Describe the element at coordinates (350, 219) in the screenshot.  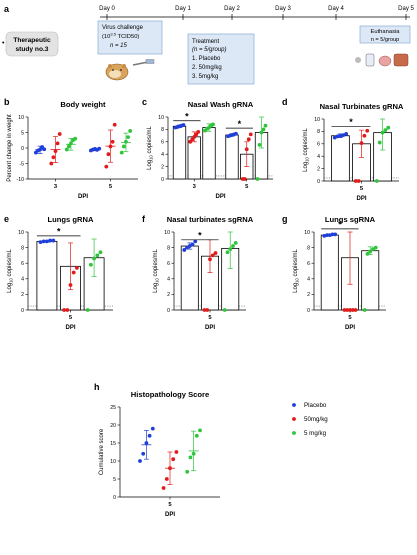
I see `chart-title-g: Lungs sgRNA` at that location.